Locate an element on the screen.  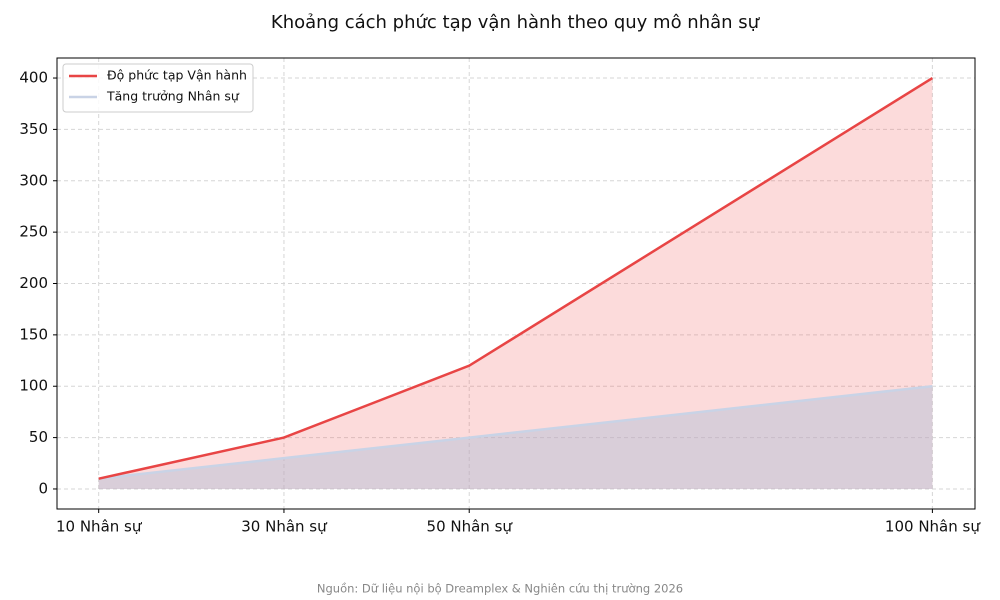
y-tick-label: 350 is located at coordinates (33, 129).